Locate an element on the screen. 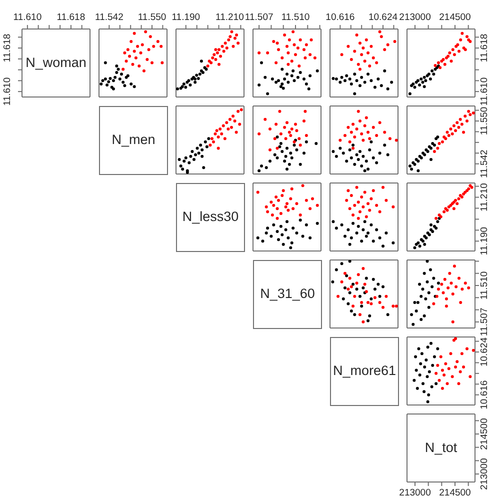  x-tick-label: 11.190 is located at coordinates (186, 17).